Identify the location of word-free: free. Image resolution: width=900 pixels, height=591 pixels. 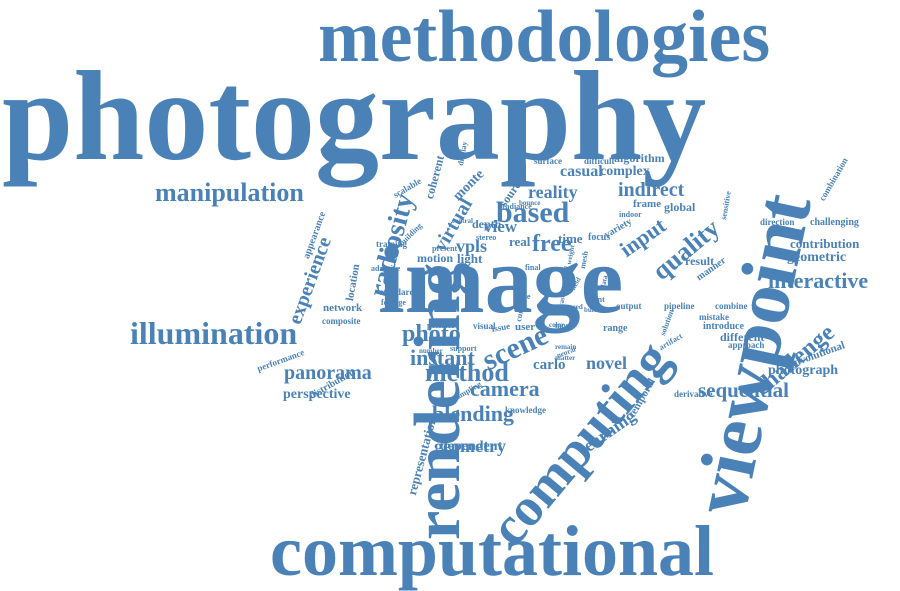
(552, 244).